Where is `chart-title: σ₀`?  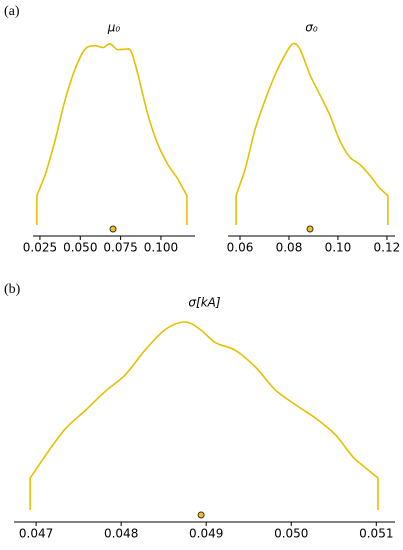
chart-title: σ₀ is located at coordinates (311, 28).